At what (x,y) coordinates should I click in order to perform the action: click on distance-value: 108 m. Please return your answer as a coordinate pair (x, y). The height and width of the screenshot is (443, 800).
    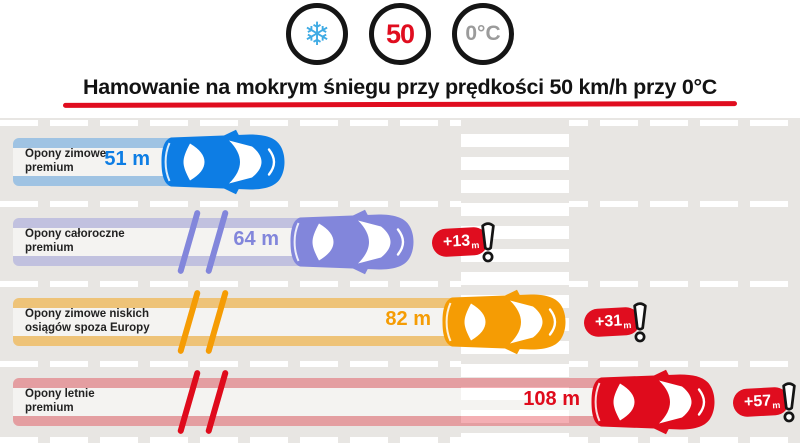
    Looking at the image, I should click on (551, 399).